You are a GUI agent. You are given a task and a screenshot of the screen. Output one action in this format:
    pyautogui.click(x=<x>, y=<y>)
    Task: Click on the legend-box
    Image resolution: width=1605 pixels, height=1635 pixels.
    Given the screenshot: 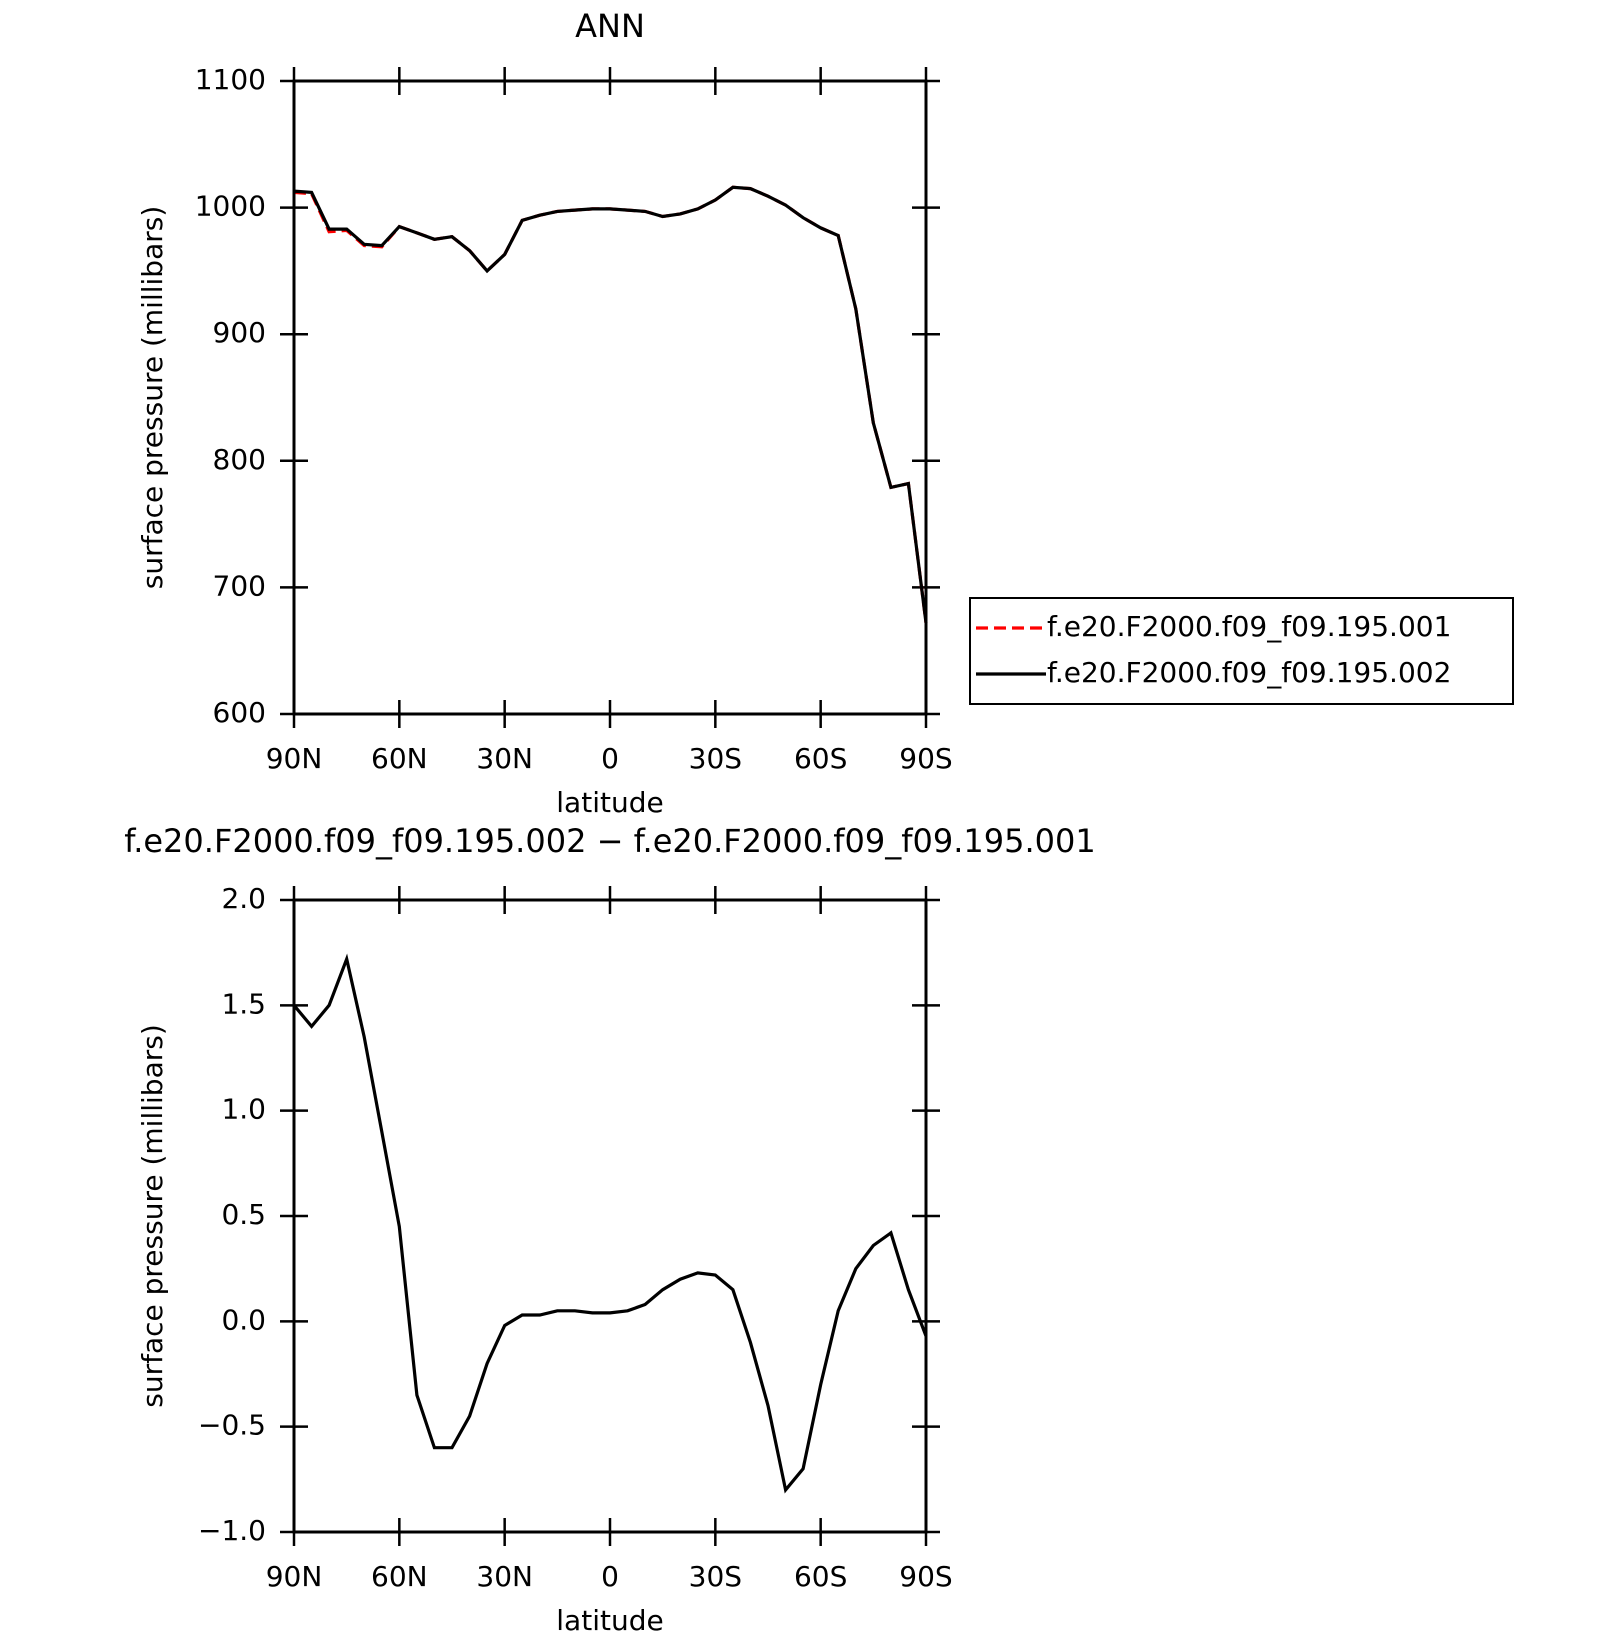 What is the action you would take?
    pyautogui.click(x=1241, y=651)
    